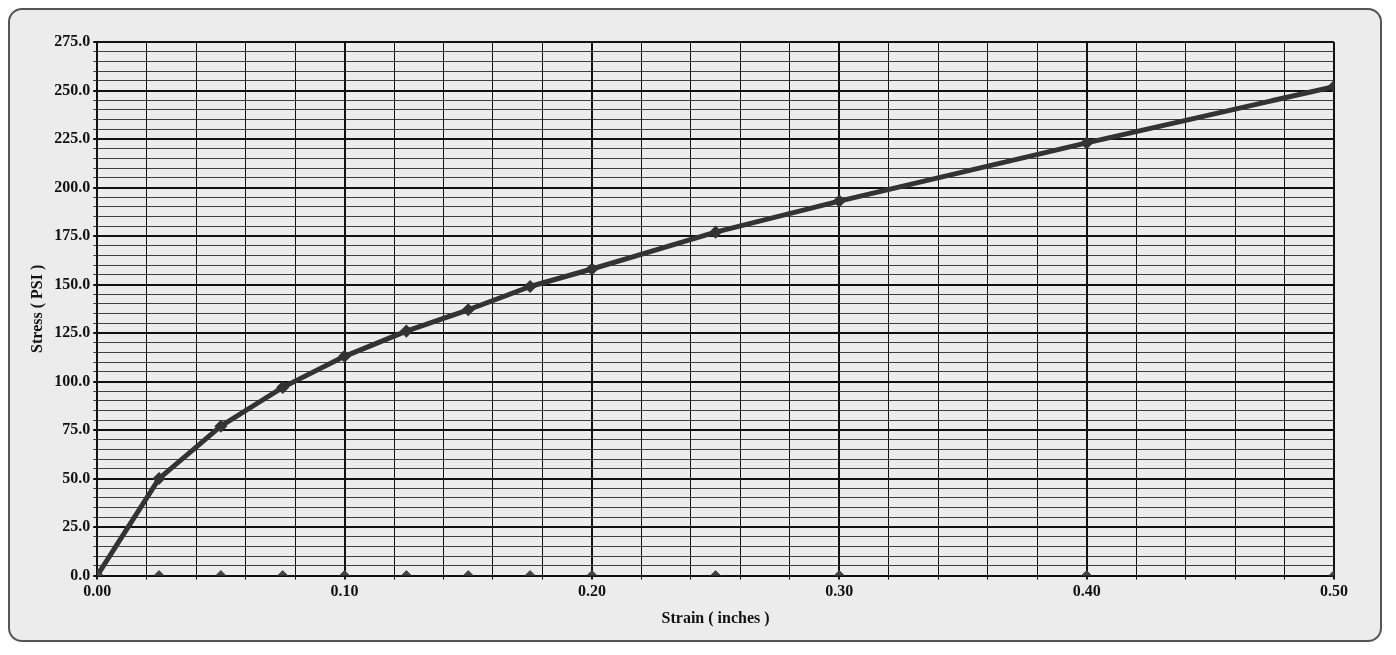  Describe the element at coordinates (76, 429) in the screenshot. I see `y-tick-label: 75.0` at that location.